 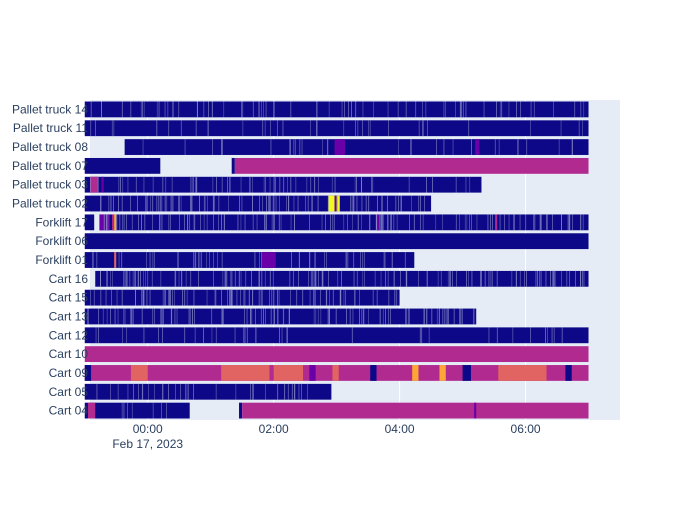 I want to click on y-label-pallet-truck-02: Pallet truck 02, so click(x=50, y=204).